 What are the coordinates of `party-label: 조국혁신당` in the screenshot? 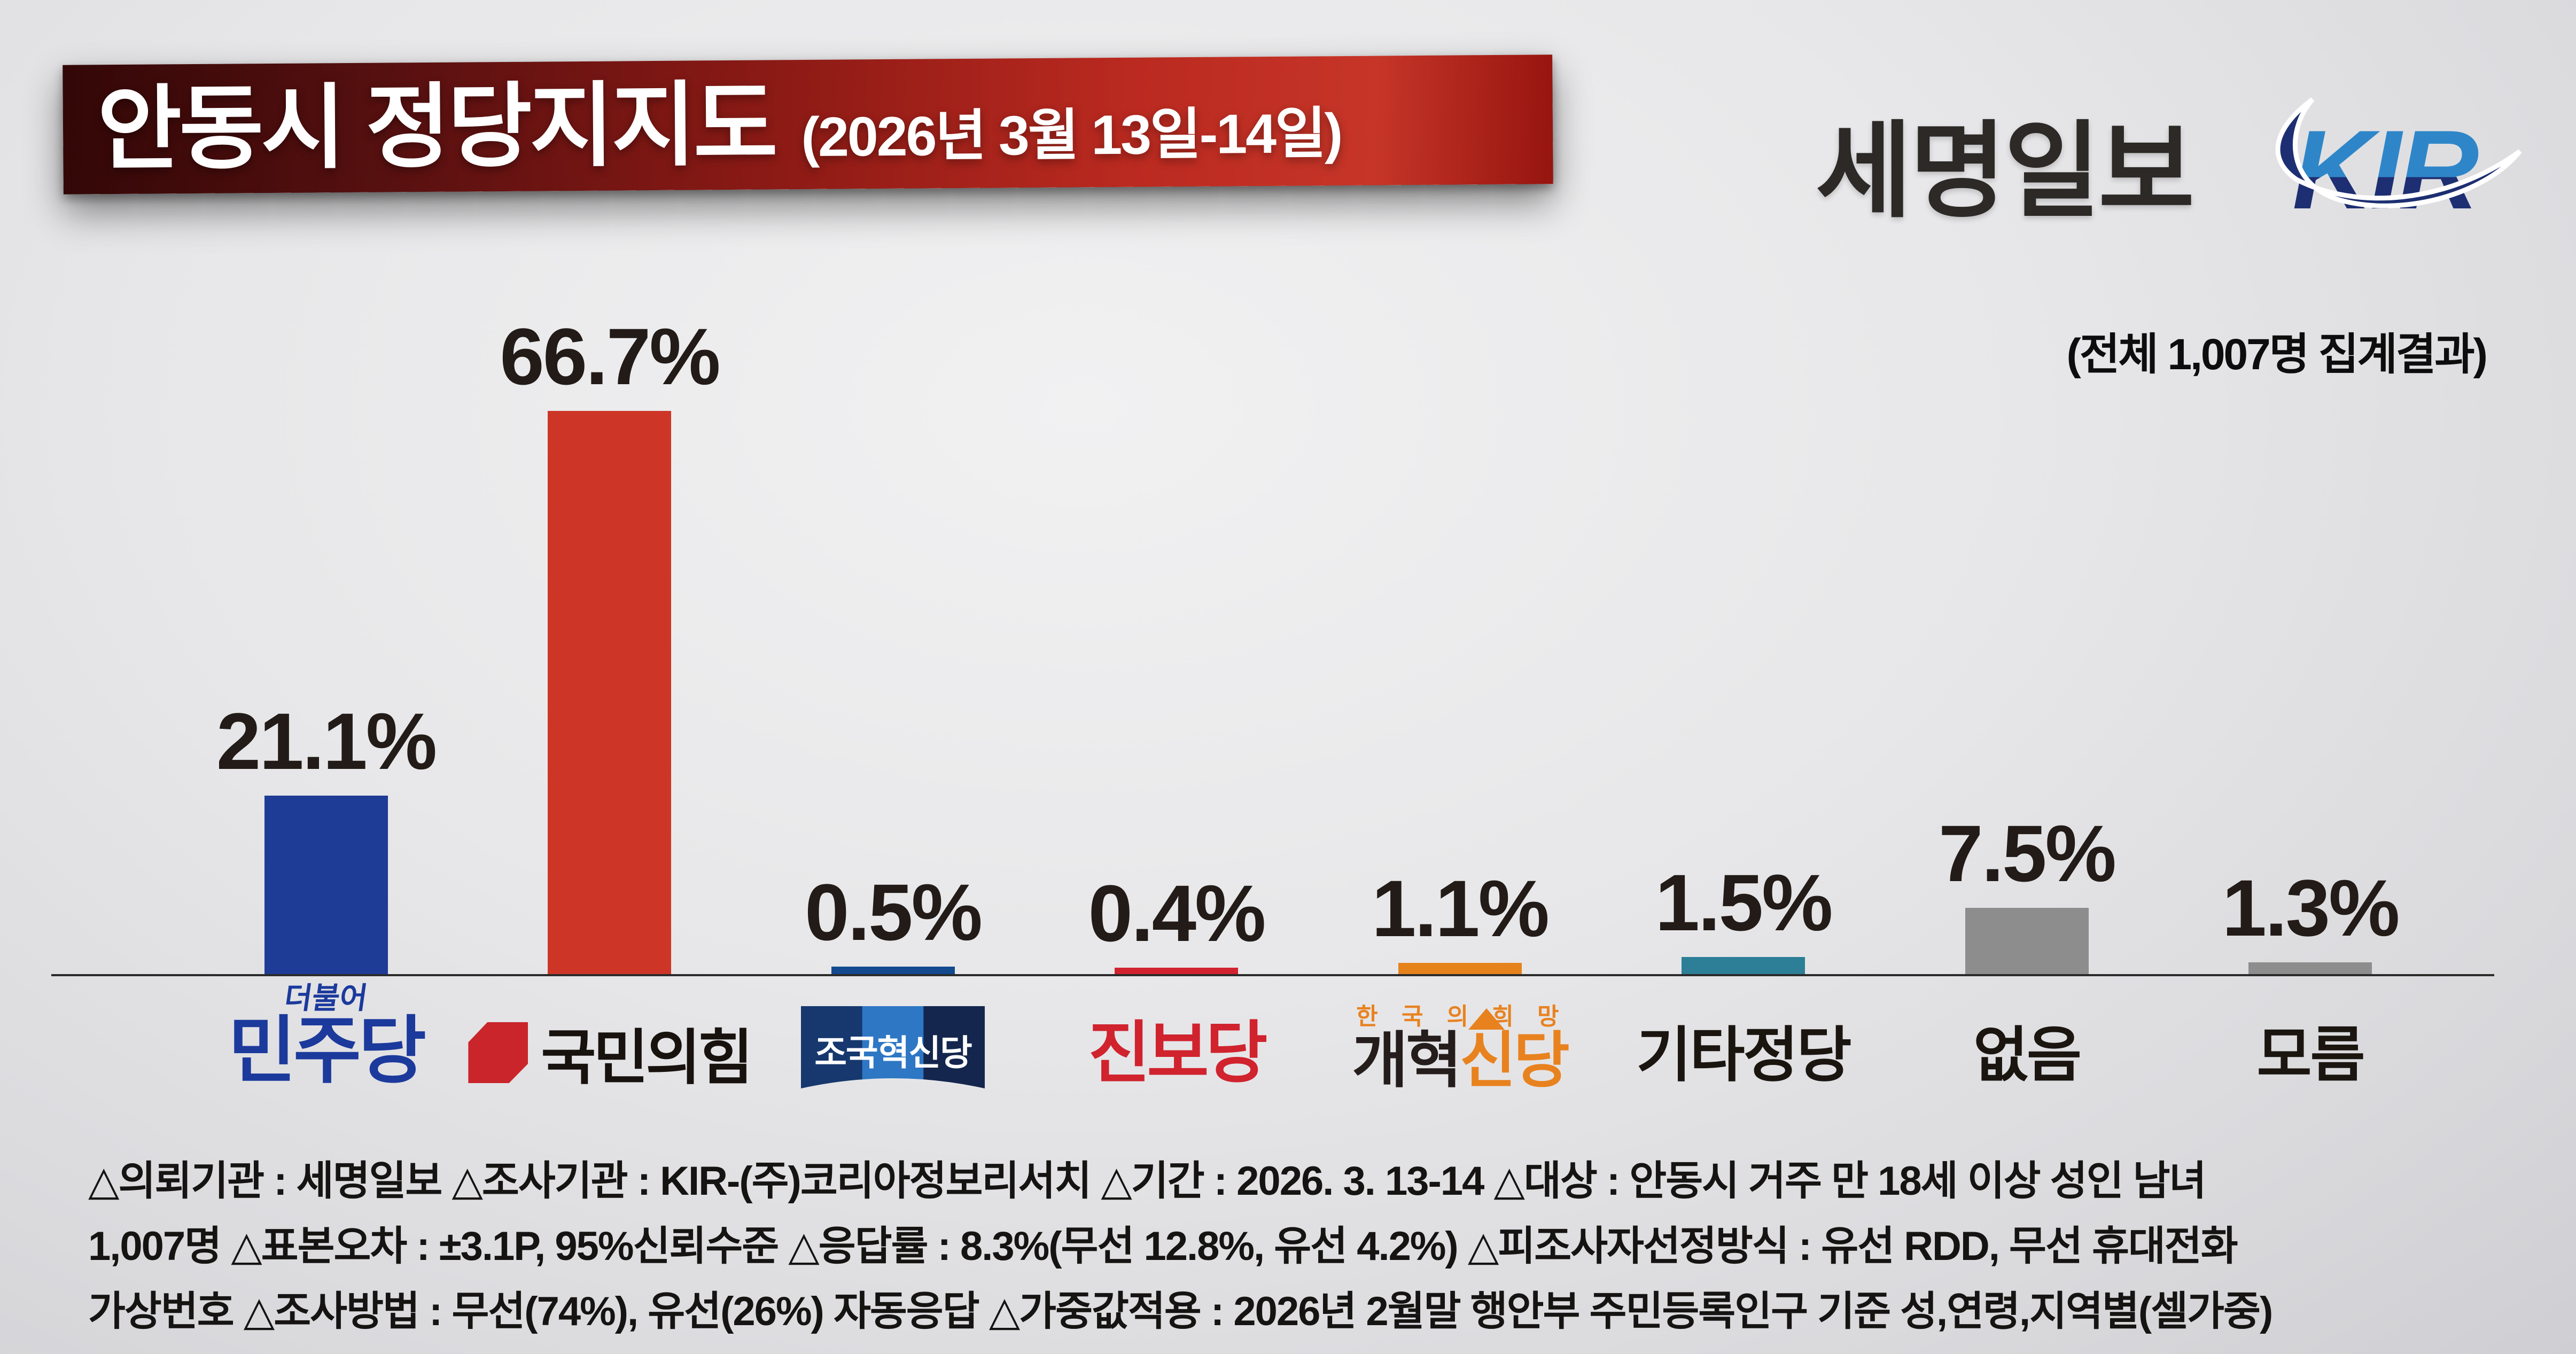 It's located at (893, 1033).